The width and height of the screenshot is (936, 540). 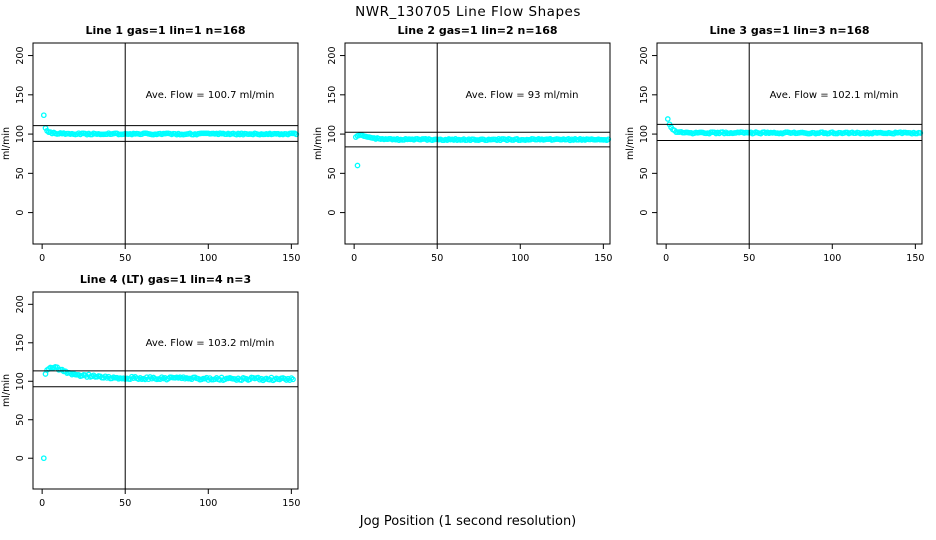 What do you see at coordinates (468, 12) in the screenshot?
I see `figure-title: NWR_130705 Line Flow Shapes` at bounding box center [468, 12].